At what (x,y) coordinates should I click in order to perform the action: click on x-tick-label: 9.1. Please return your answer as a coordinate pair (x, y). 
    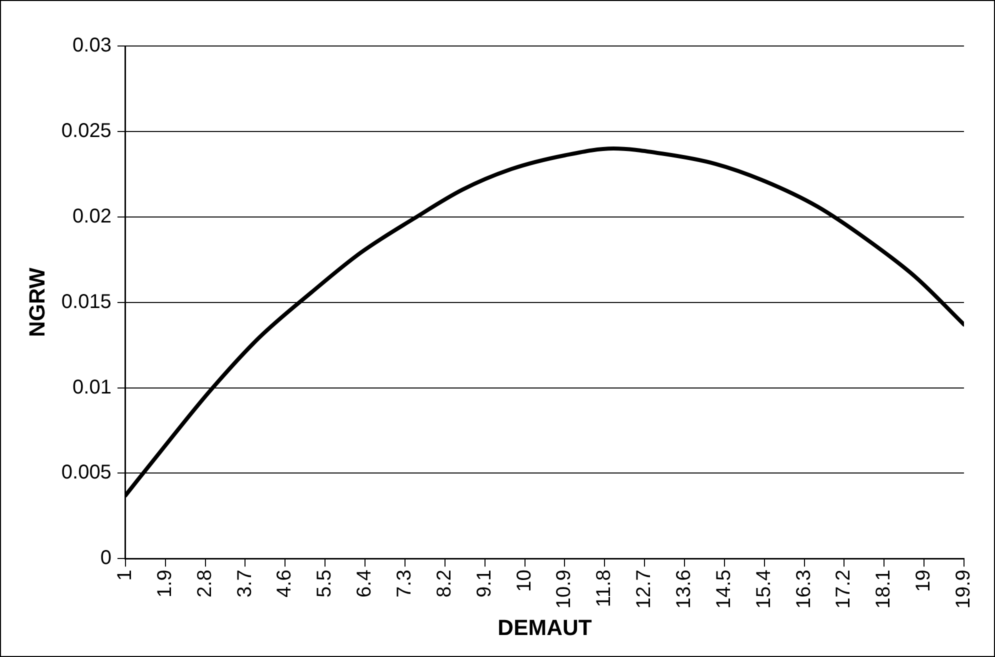
    Looking at the image, I should click on (484, 584).